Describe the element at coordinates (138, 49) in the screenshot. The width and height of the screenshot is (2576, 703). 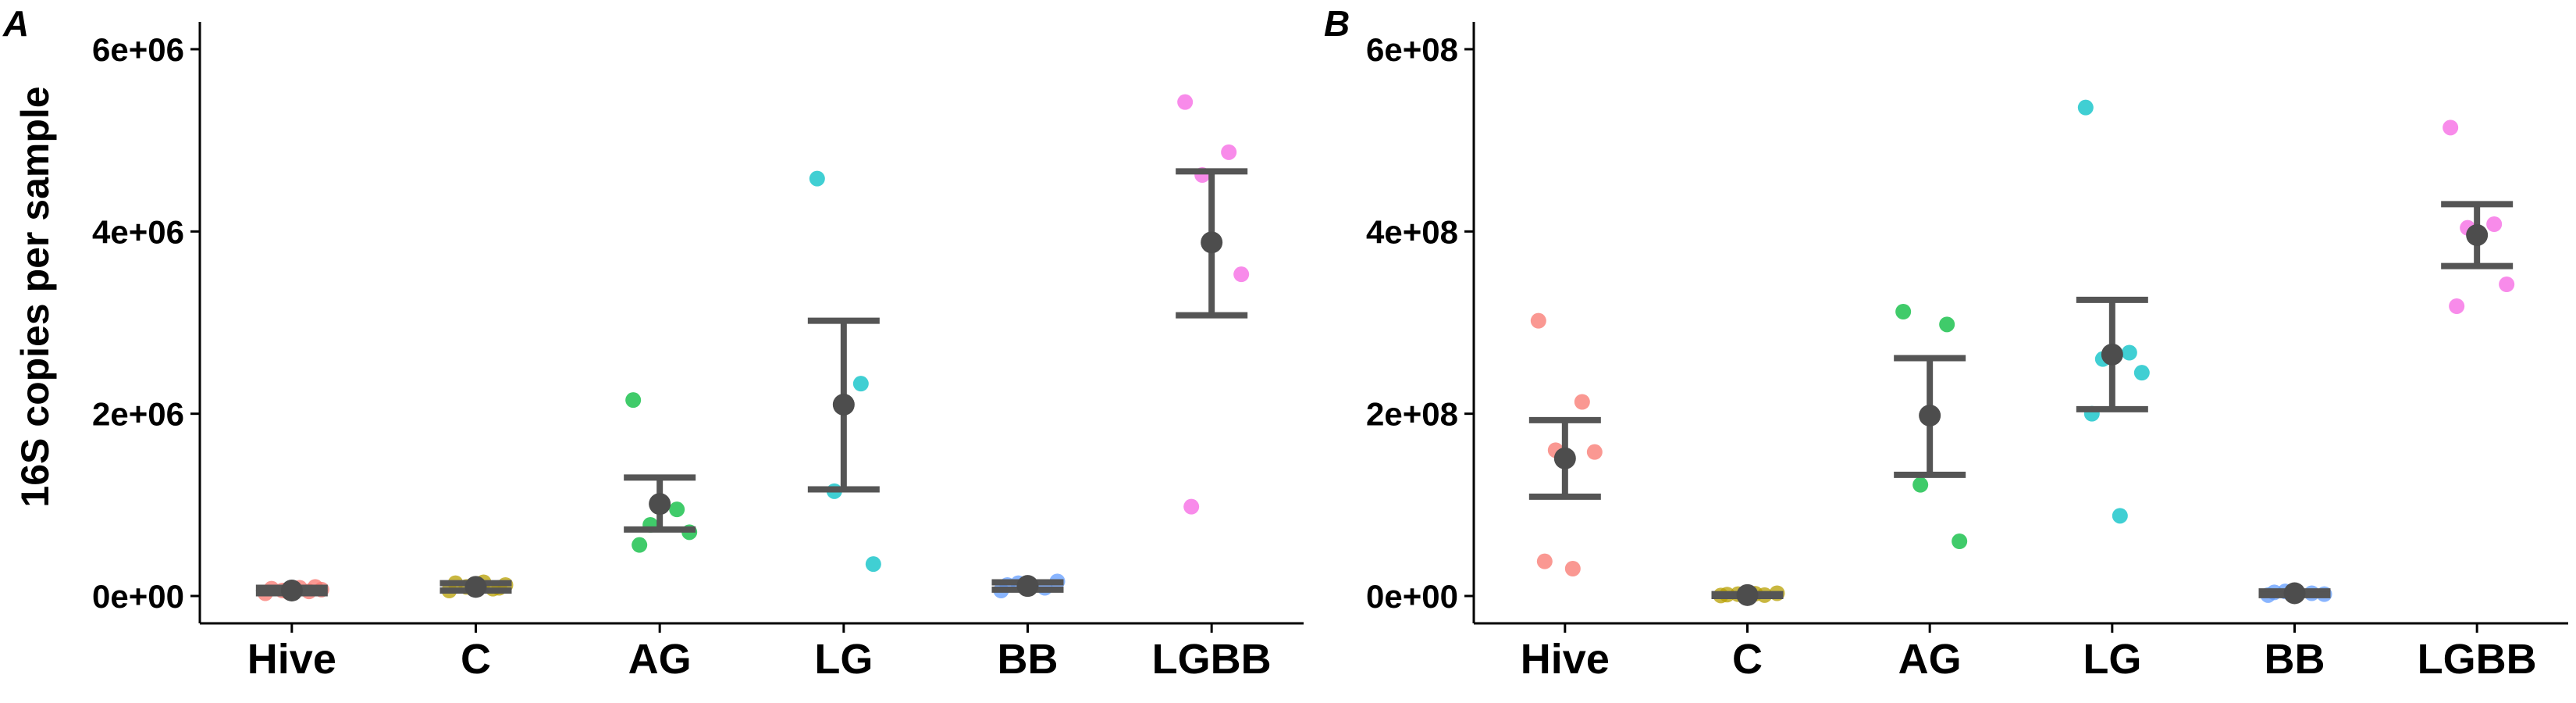
I see `y-tick-label: 6e+06` at that location.